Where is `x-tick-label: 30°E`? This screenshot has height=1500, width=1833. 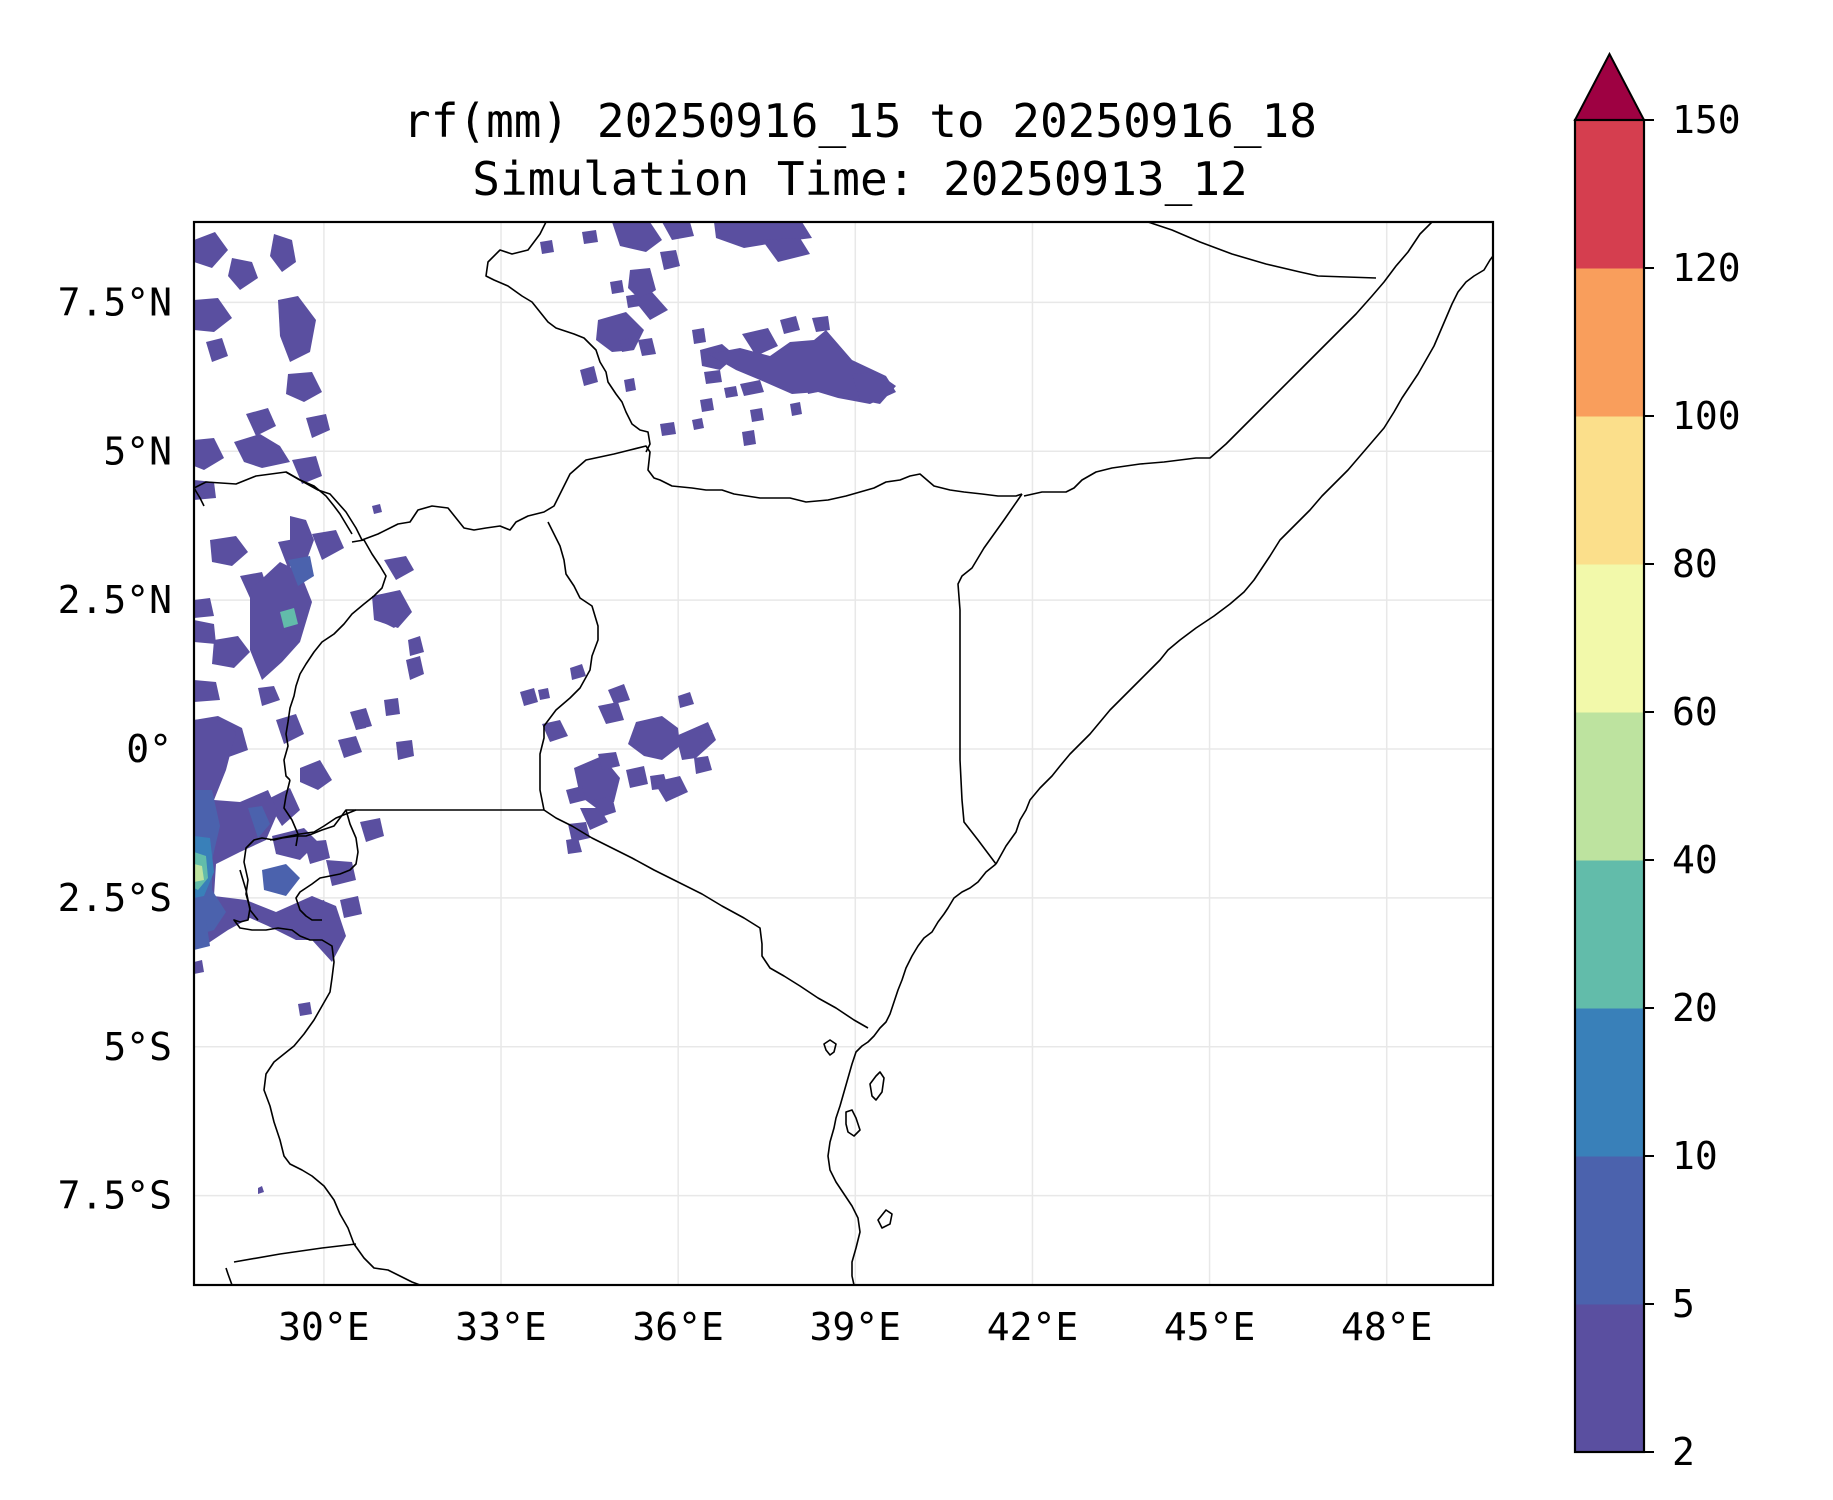 x-tick-label: 30°E is located at coordinates (324, 1327).